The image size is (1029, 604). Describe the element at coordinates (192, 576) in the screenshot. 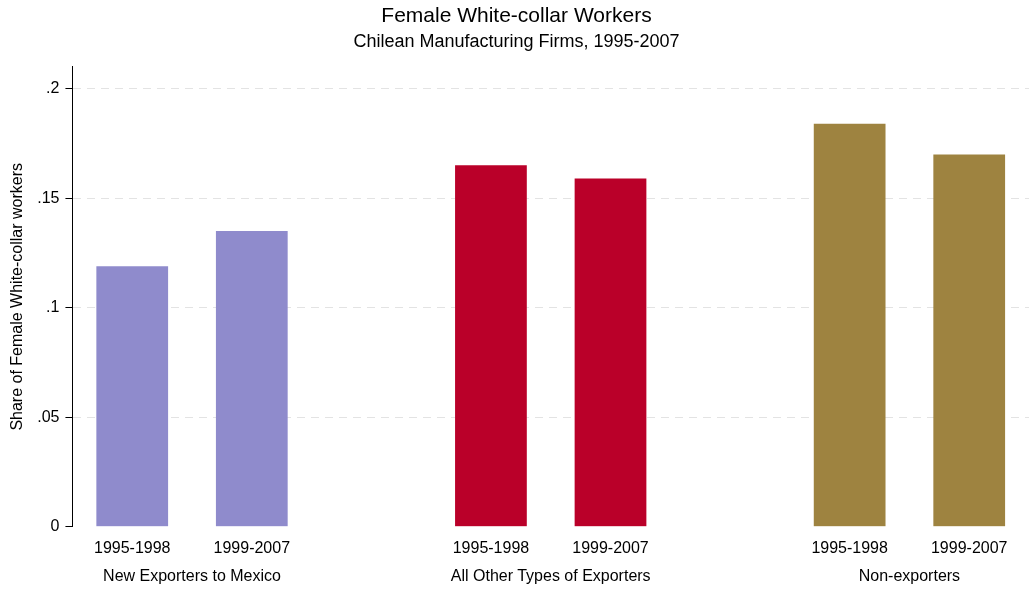

I see `text: New Exporters to Mexico` at that location.